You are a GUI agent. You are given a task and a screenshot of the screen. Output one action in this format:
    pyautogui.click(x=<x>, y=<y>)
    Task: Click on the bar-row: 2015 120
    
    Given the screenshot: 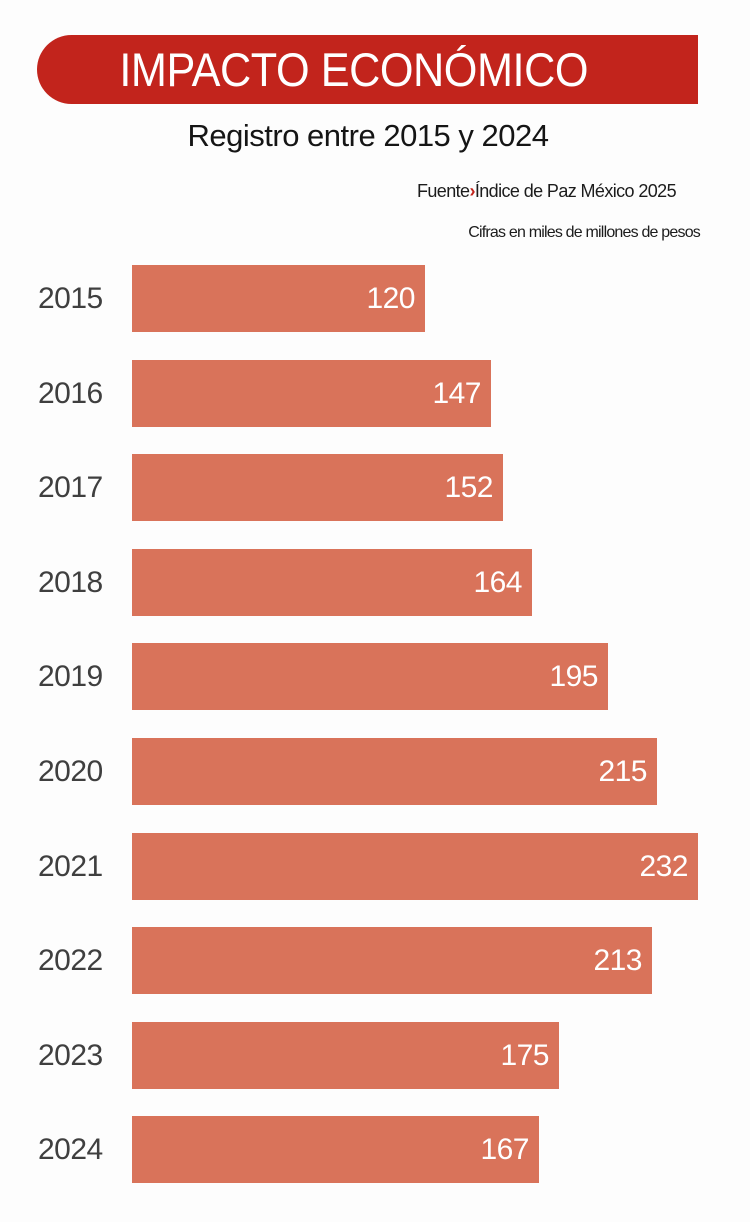 What is the action you would take?
    pyautogui.click(x=375, y=298)
    